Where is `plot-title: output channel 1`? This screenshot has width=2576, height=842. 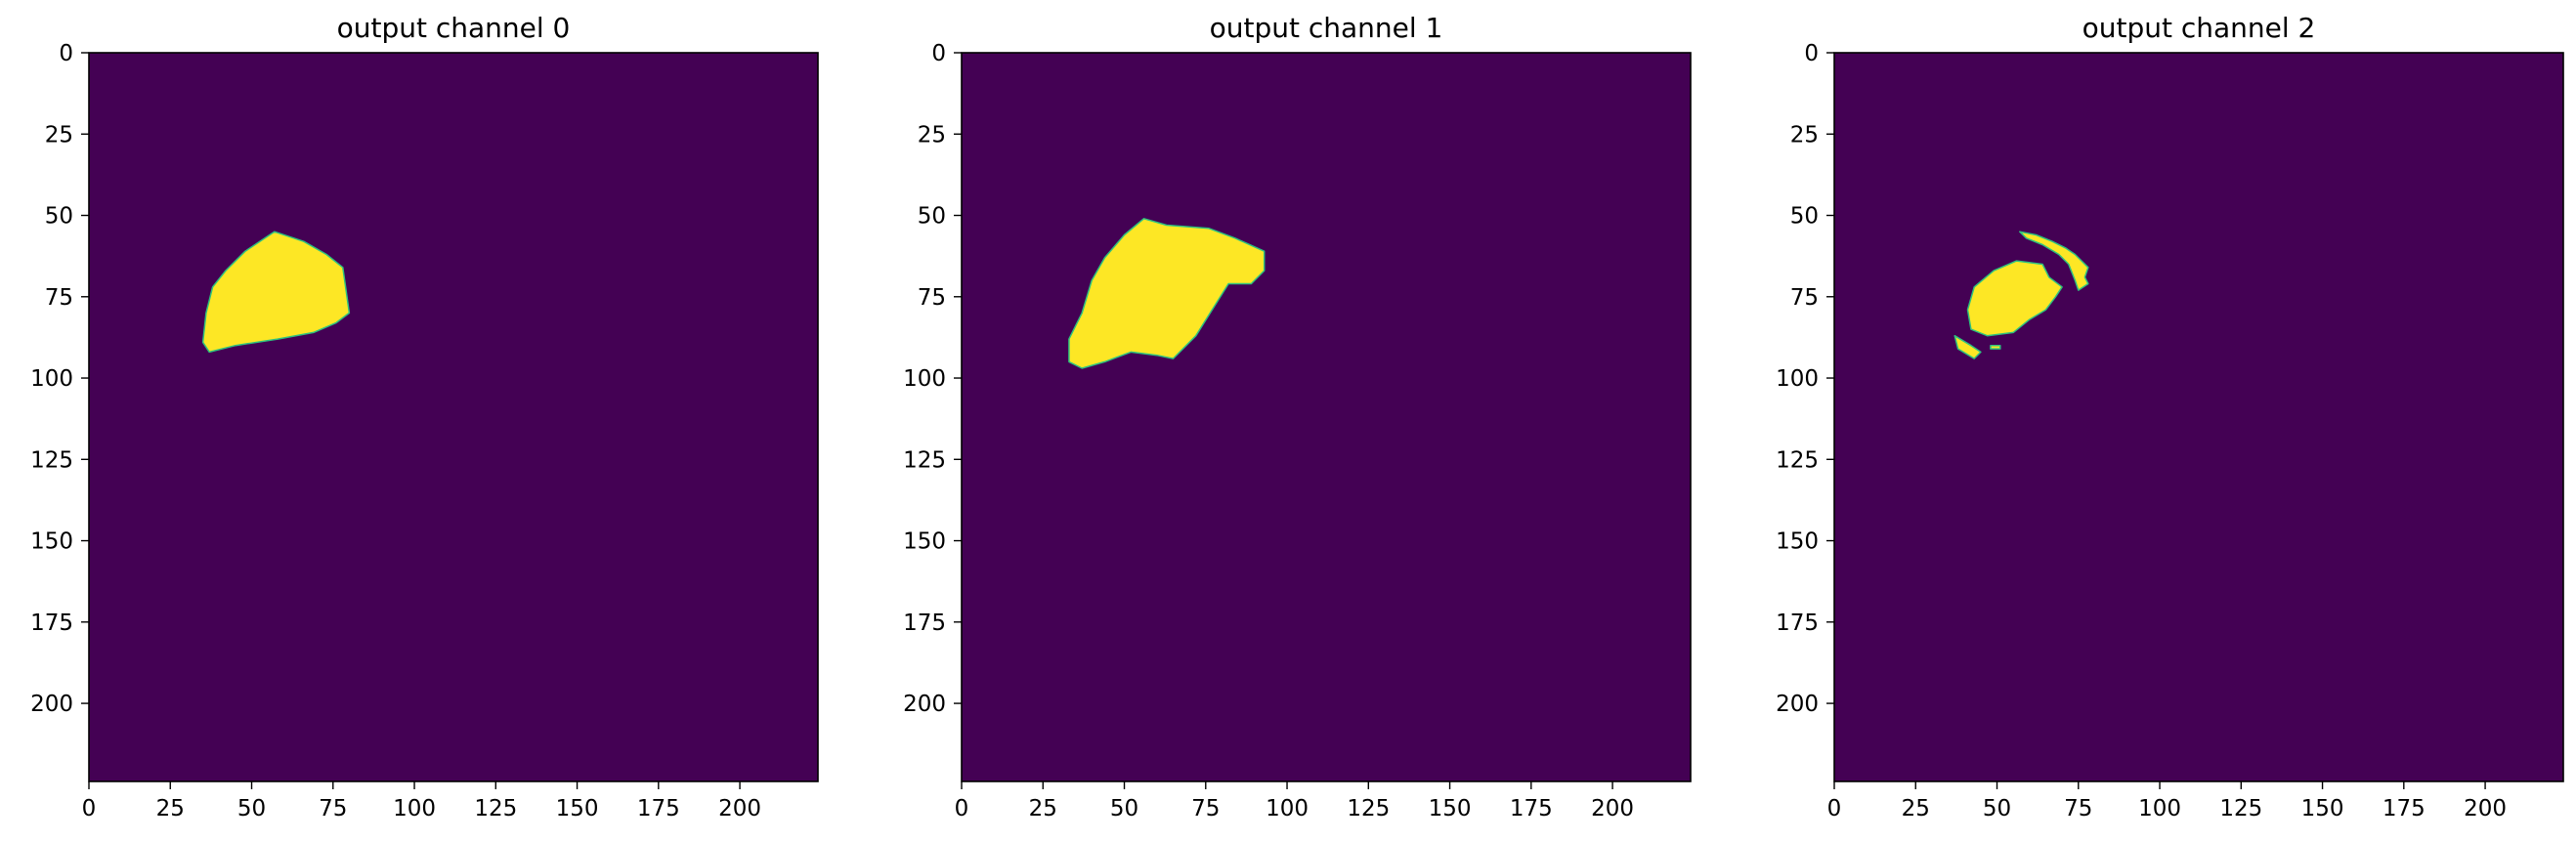 plot-title: output channel 1 is located at coordinates (1327, 28).